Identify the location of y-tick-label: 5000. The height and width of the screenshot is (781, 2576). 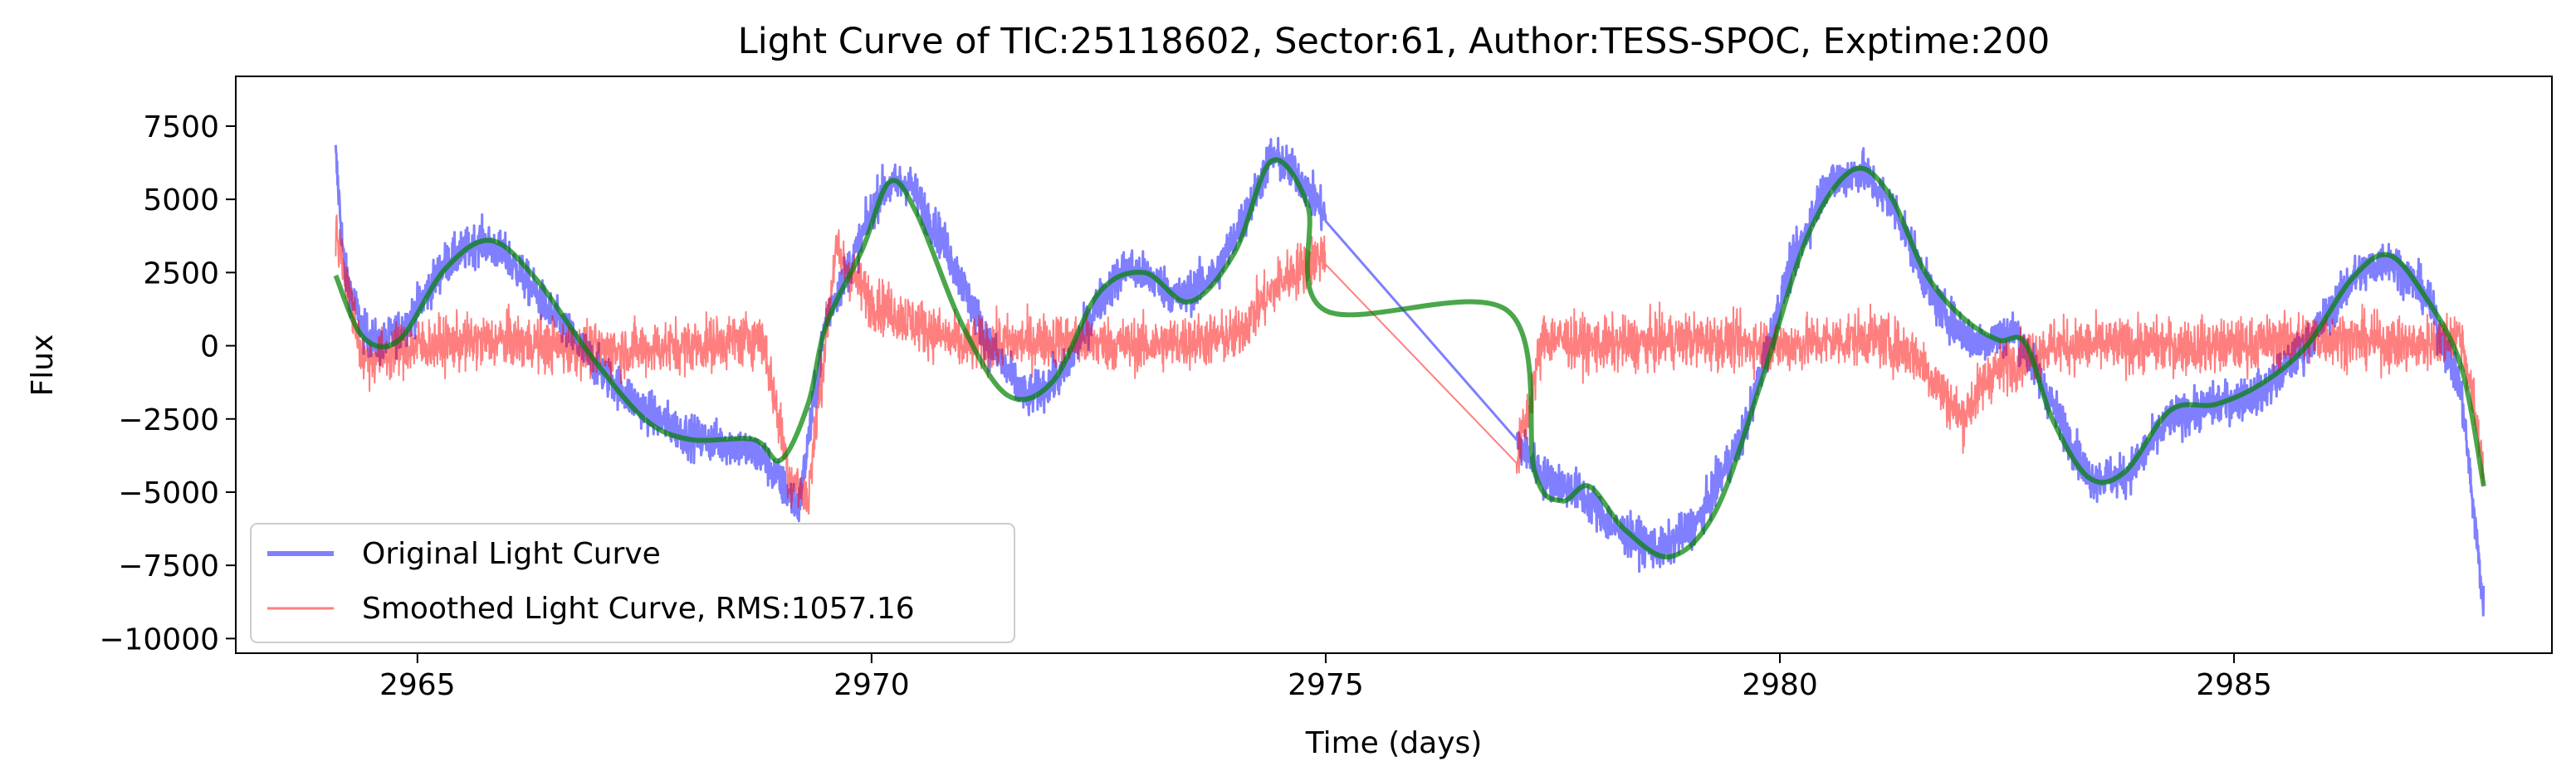
(181, 200).